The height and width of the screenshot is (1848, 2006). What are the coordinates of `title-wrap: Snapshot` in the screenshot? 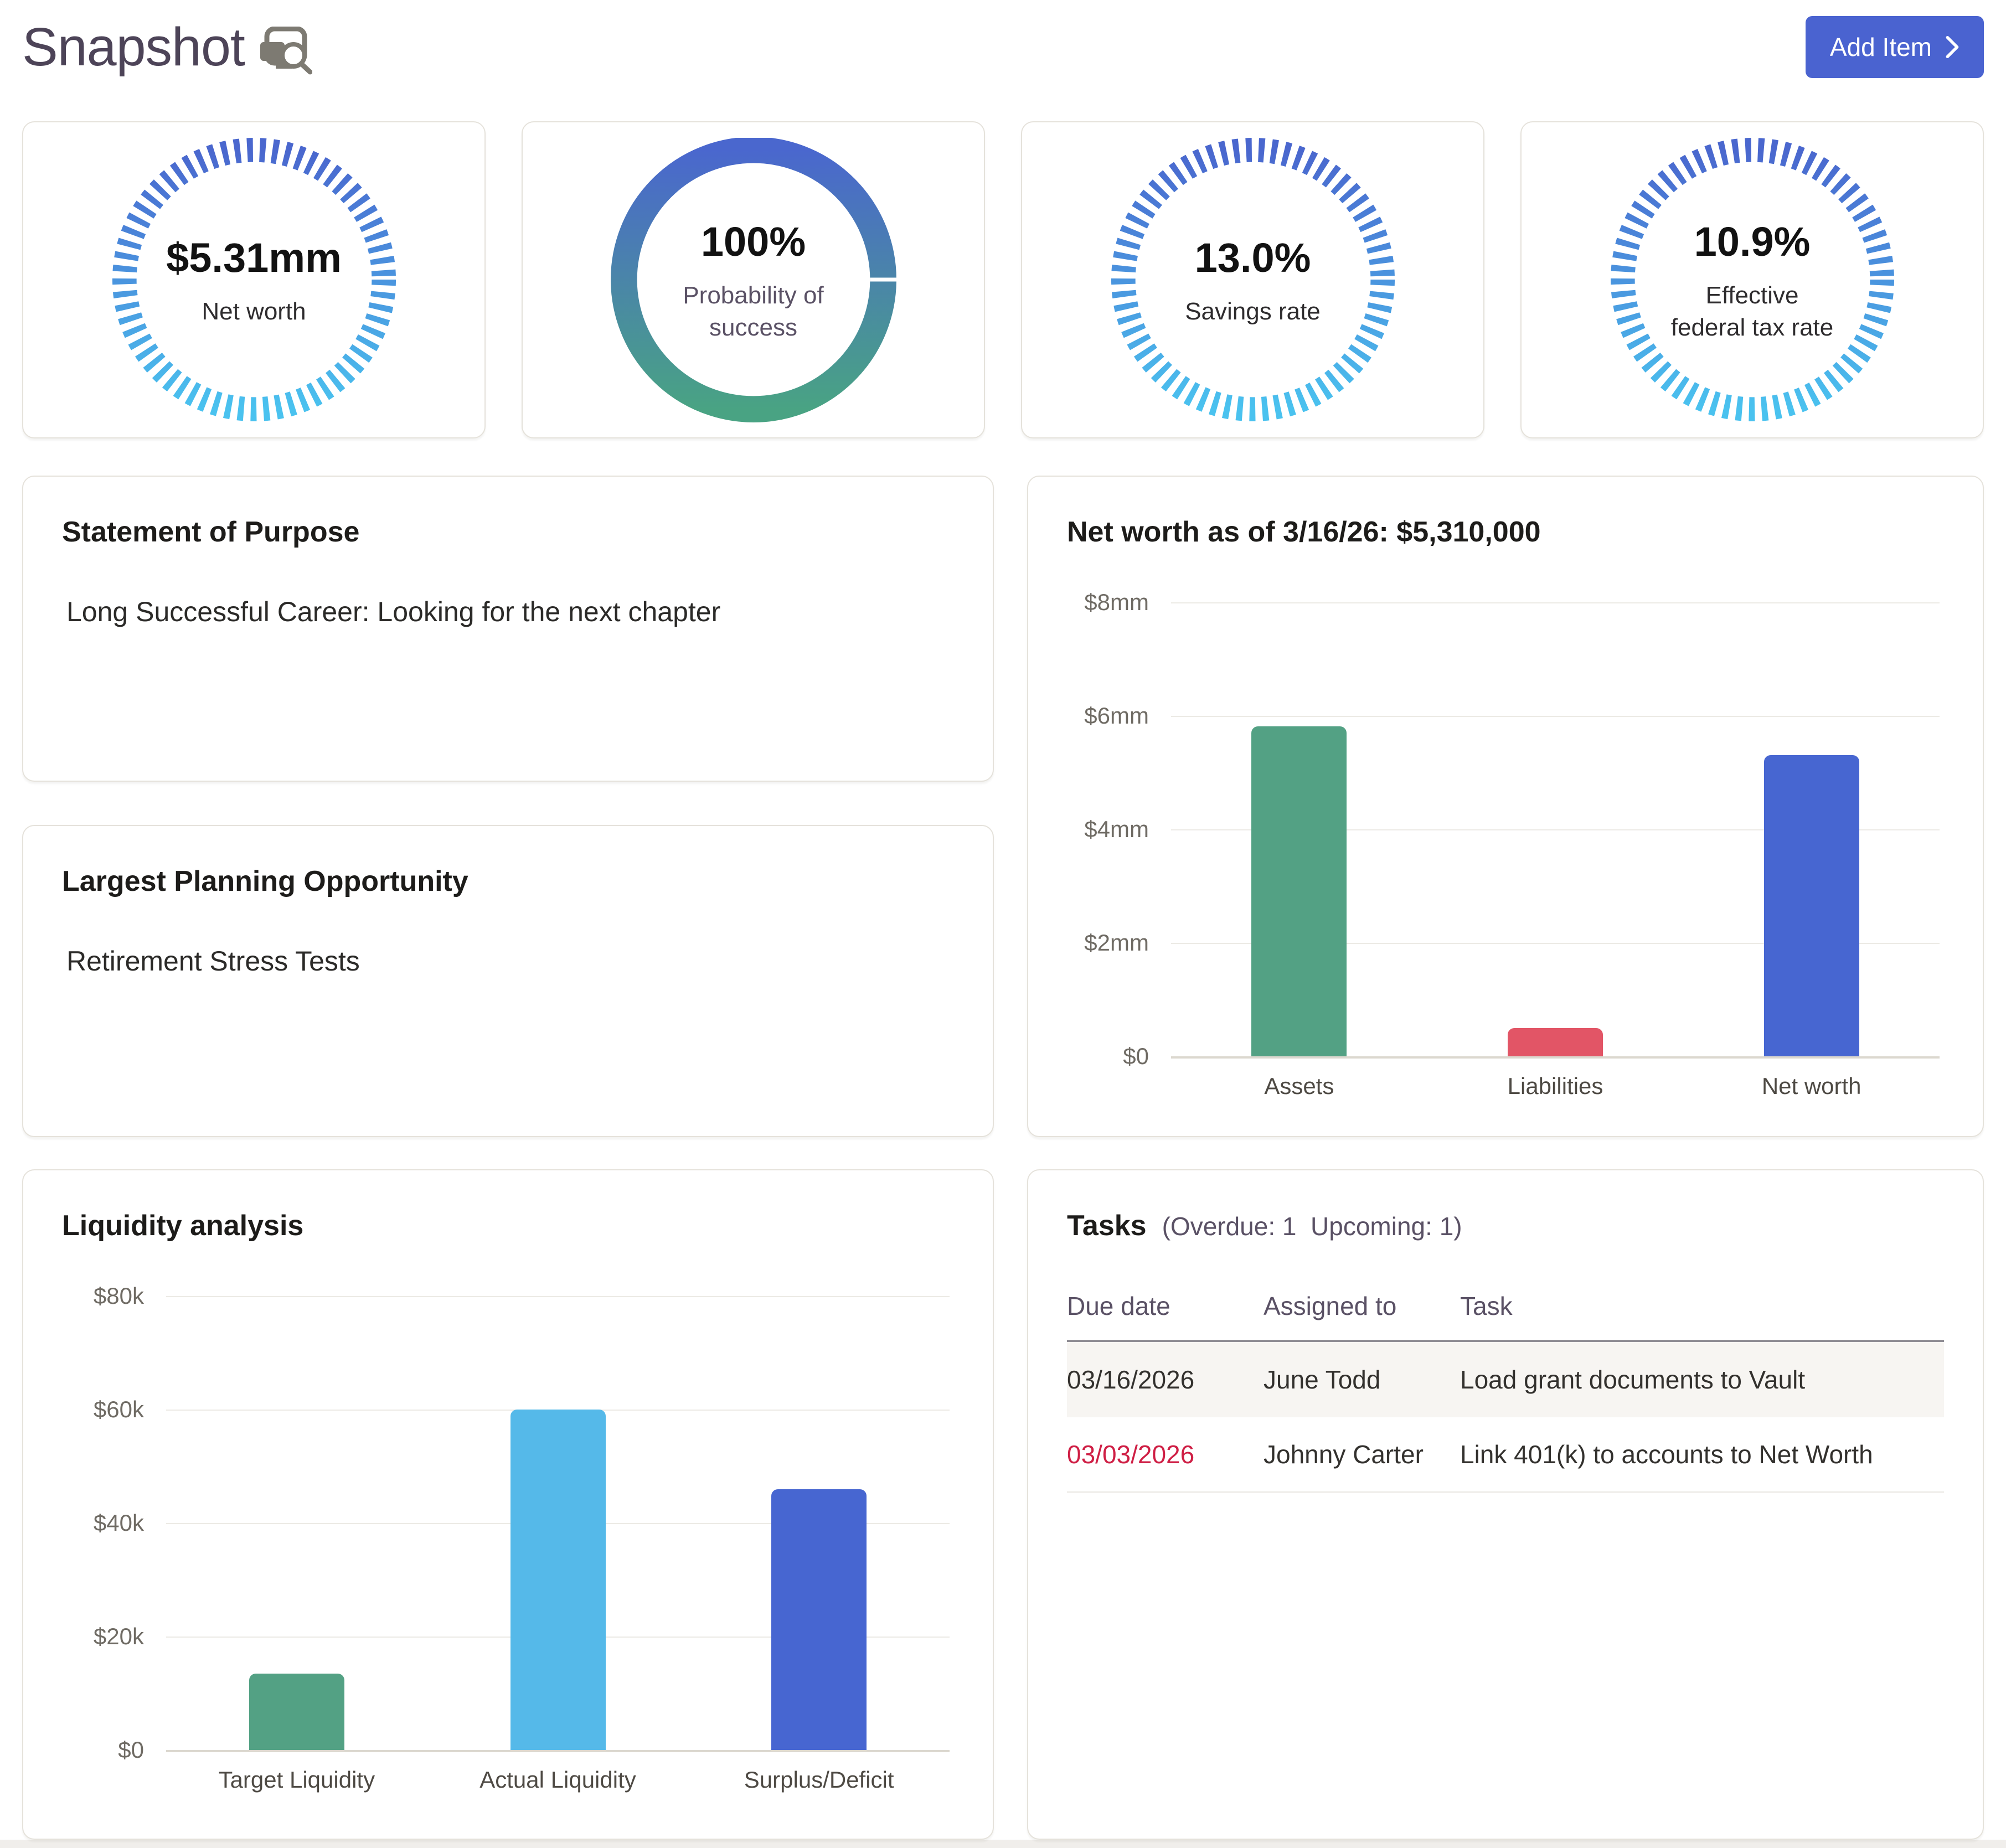 It's located at (167, 47).